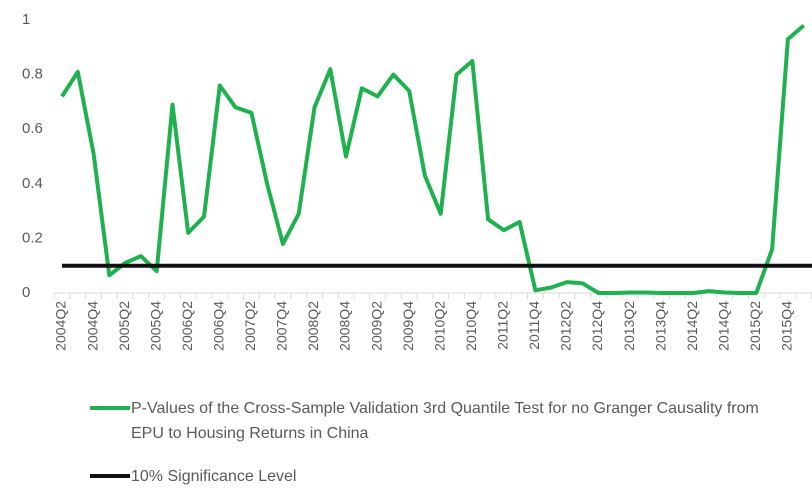 Image resolution: width=812 pixels, height=489 pixels. I want to click on x-tick-label: 2014Q4, so click(723, 326).